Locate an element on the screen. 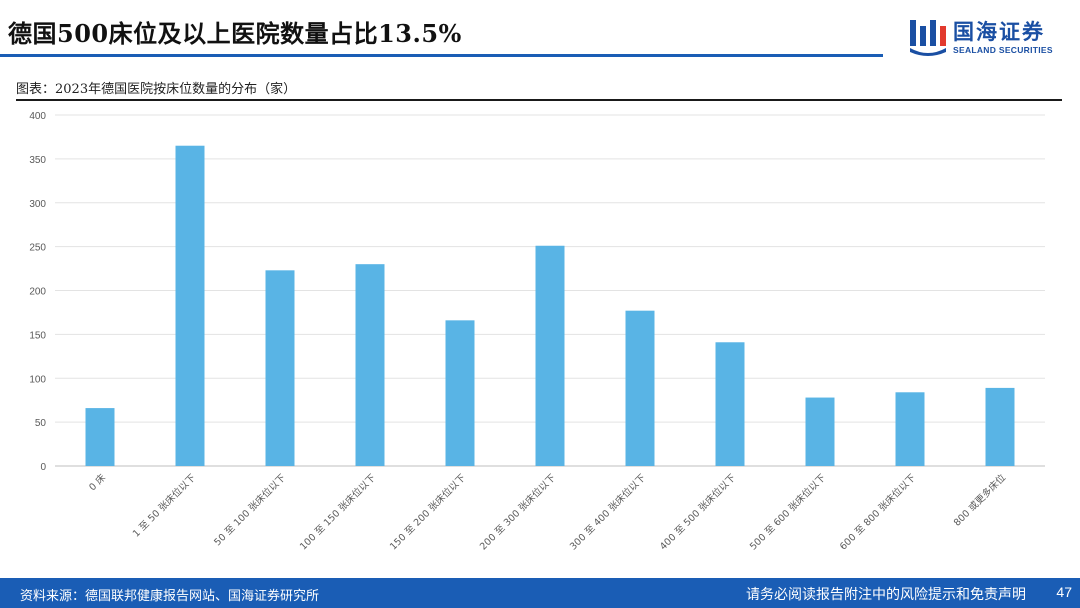  x-tick-label: 50 至 100 张床位以下 is located at coordinates (250, 510).